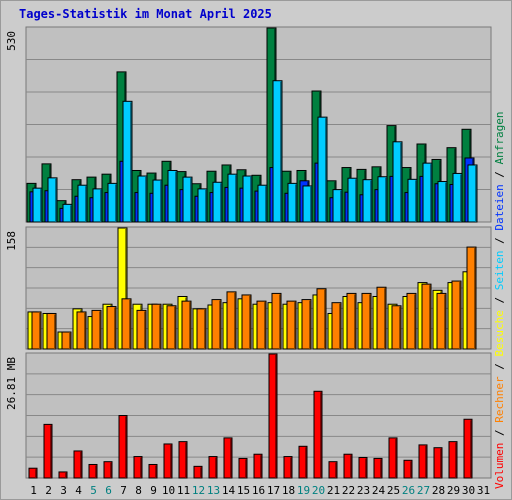 The width and height of the screenshot is (512, 500). I want to click on day-label-26: 26, so click(408, 490).